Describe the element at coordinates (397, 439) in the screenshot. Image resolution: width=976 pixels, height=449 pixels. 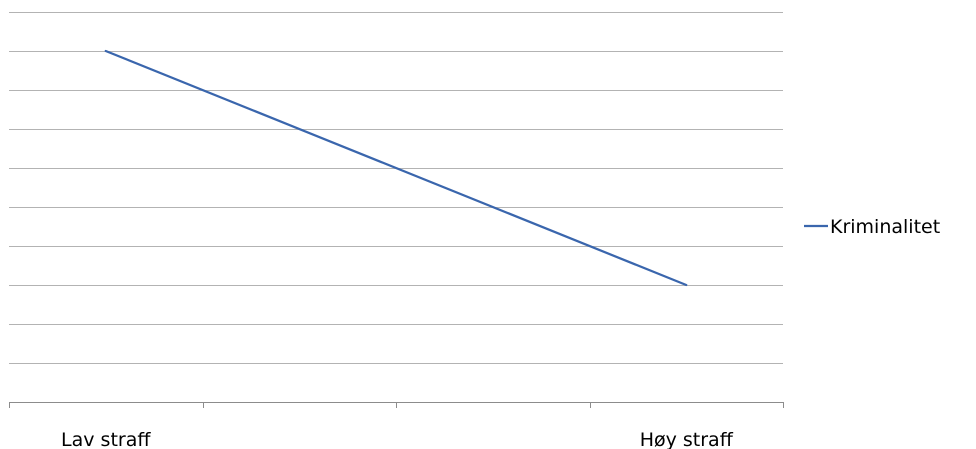
I see `x-axis-tick-labels: Lav straff Høy straff` at that location.